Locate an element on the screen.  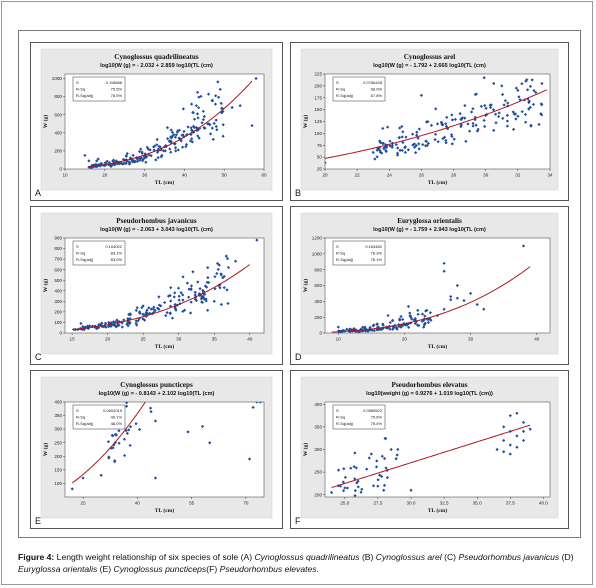
panel-letter-f: F is located at coordinates (298, 521).